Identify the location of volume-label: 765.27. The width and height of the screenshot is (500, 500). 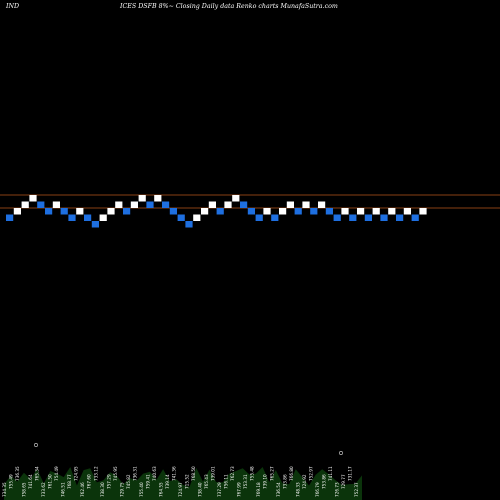
(271, 473).